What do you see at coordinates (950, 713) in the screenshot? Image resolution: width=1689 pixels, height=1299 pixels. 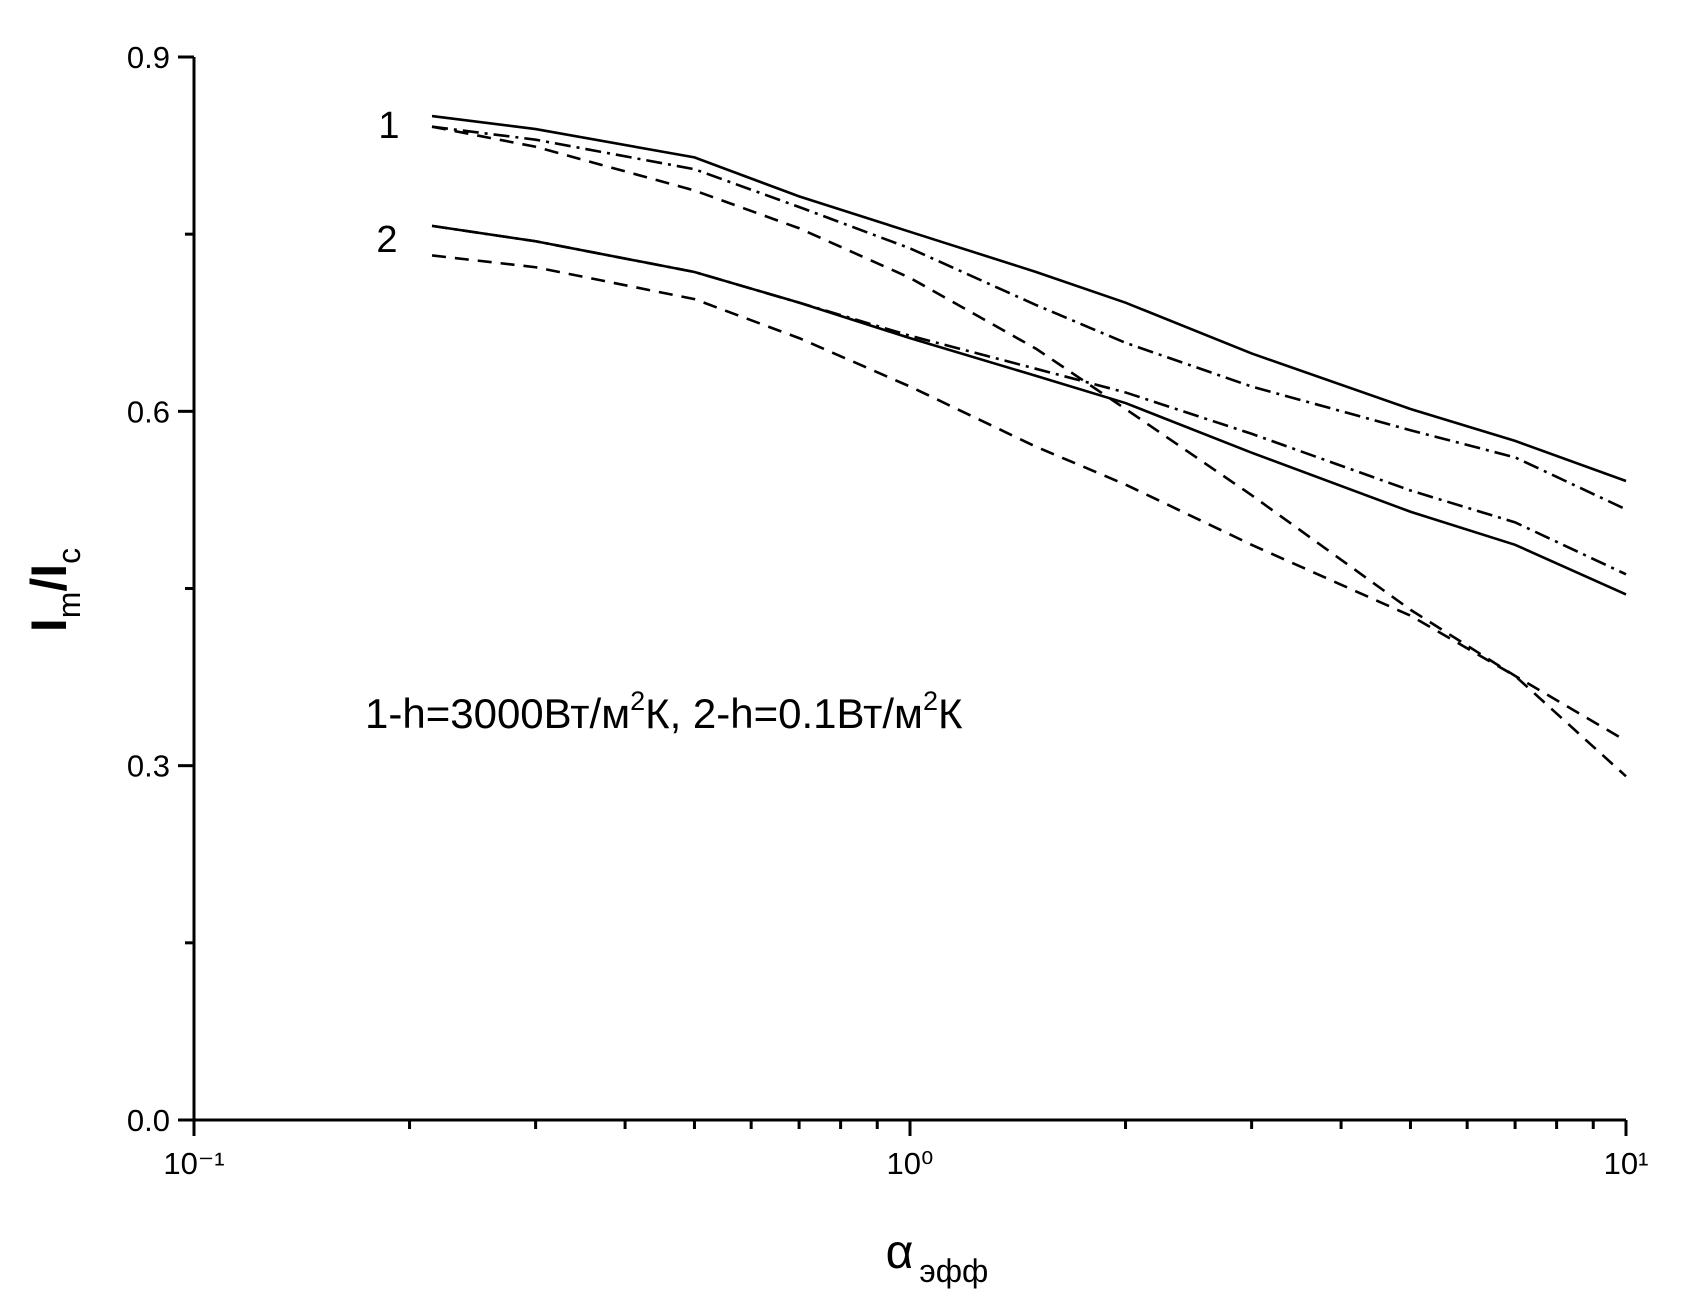 I see `annotation-text: К` at bounding box center [950, 713].